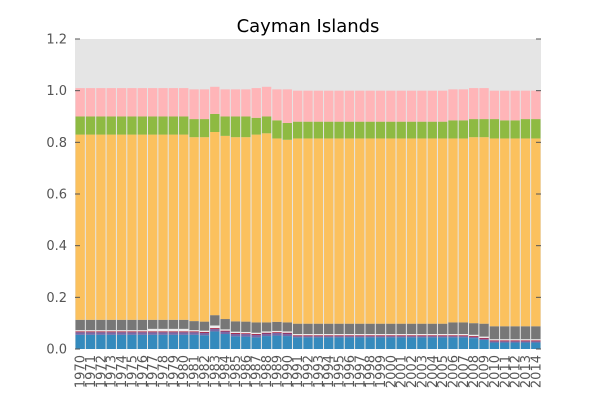 The height and width of the screenshot is (400, 600). I want to click on bar-segment-1991-s5, so click(297, 231).